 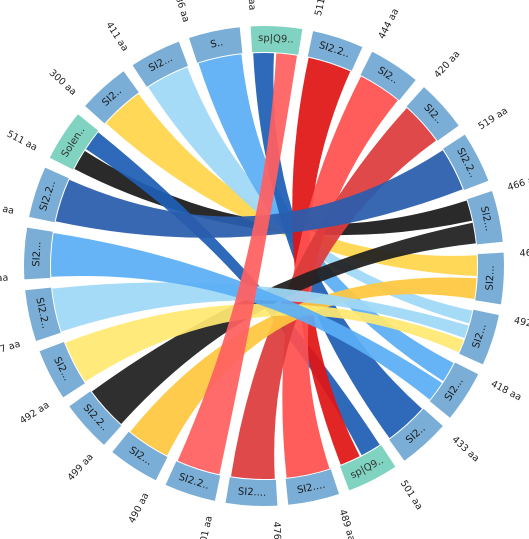 I want to click on segment-length-si_j: 492 aa, so click(x=521, y=324).